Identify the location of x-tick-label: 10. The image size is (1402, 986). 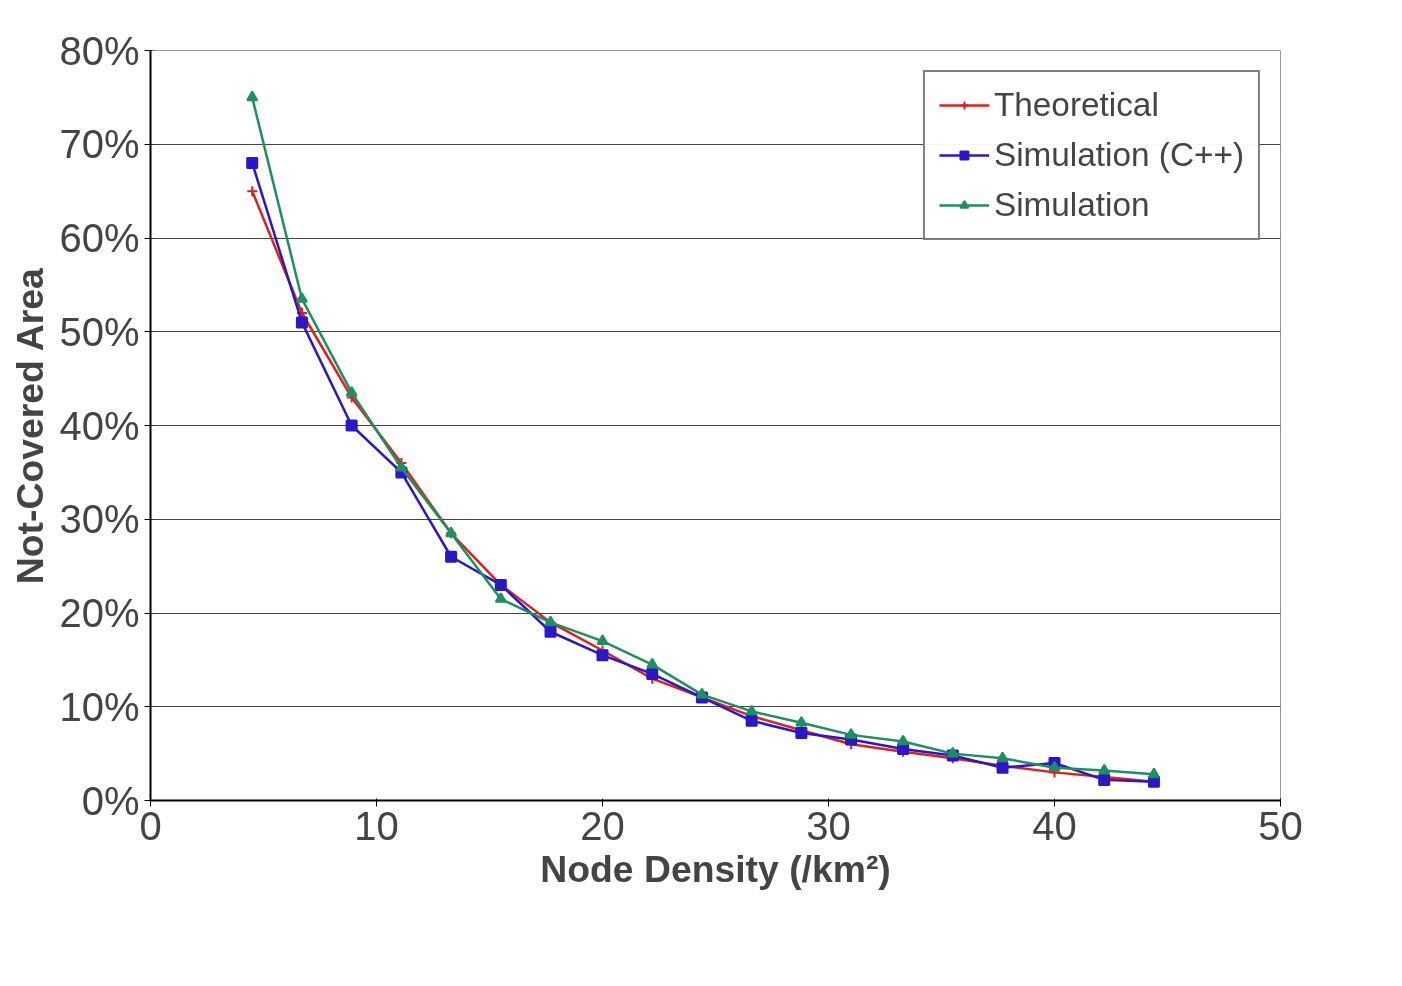
(376, 825).